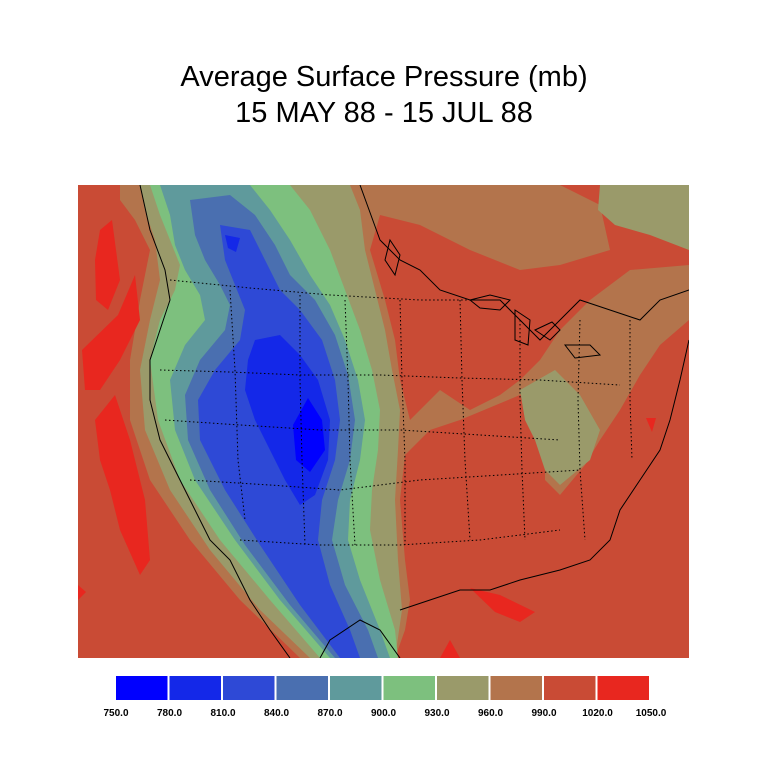 This screenshot has width=768, height=768. I want to click on field-1020-1050-west, so click(107, 265).